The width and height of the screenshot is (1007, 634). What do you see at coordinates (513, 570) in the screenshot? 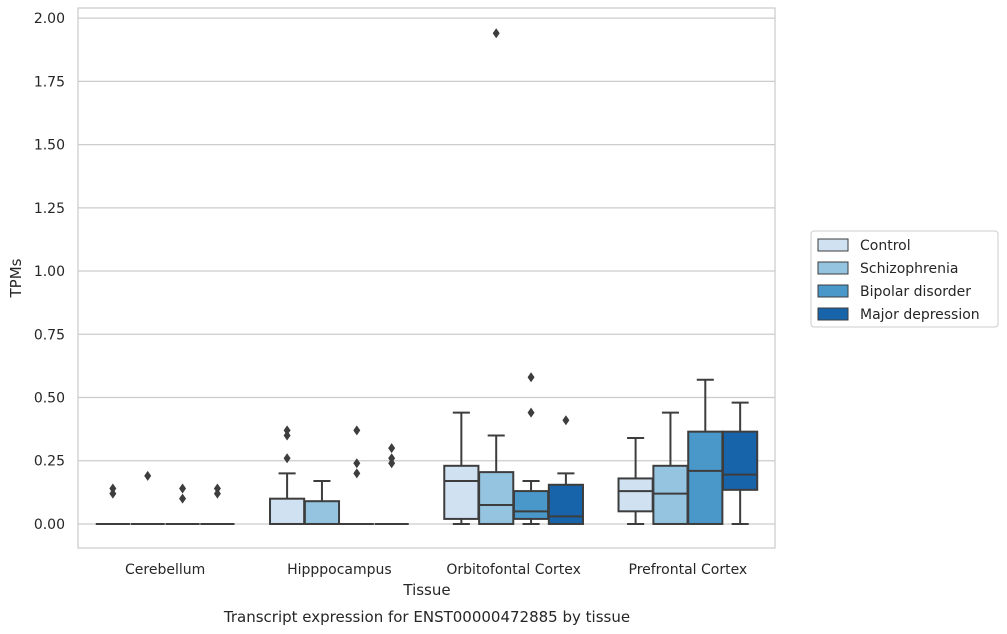
I see `x-tick-label: Orbitofontal Cortex` at bounding box center [513, 570].